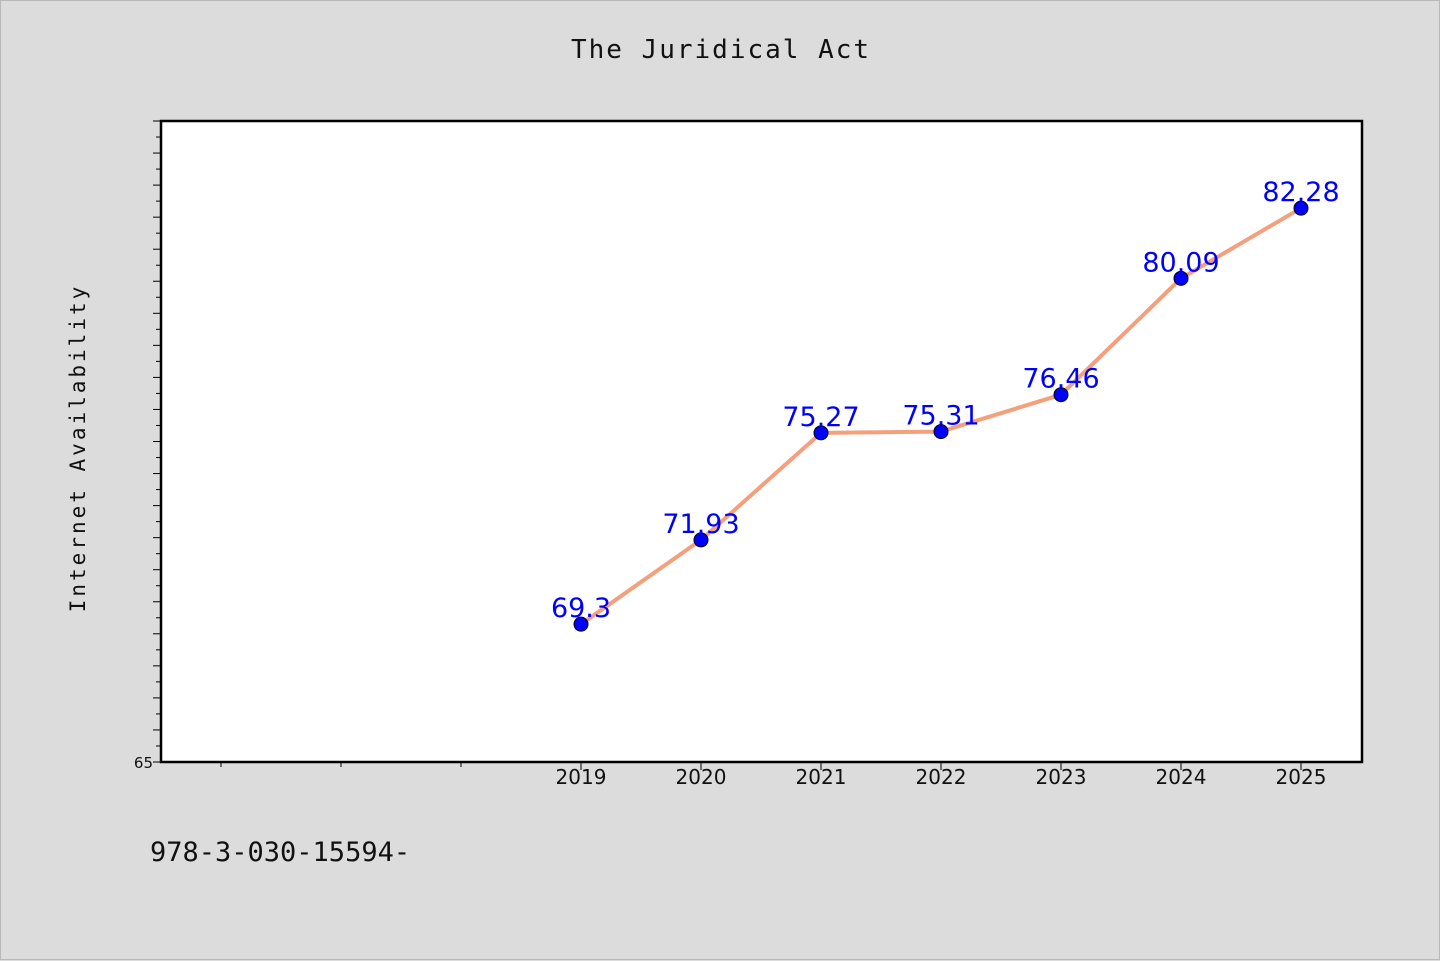 This screenshot has height=961, width=1440. I want to click on x-tick-label: 2019, so click(581, 777).